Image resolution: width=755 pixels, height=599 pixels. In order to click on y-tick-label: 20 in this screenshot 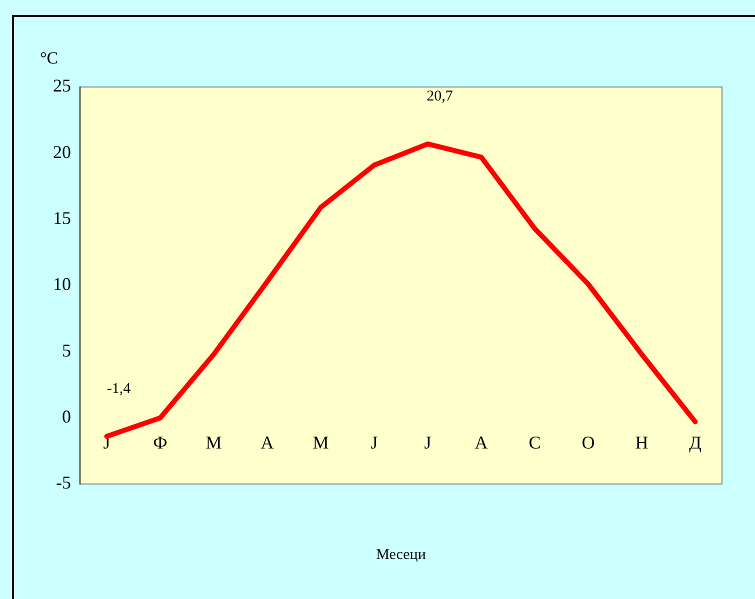, I will do `click(62, 152)`.